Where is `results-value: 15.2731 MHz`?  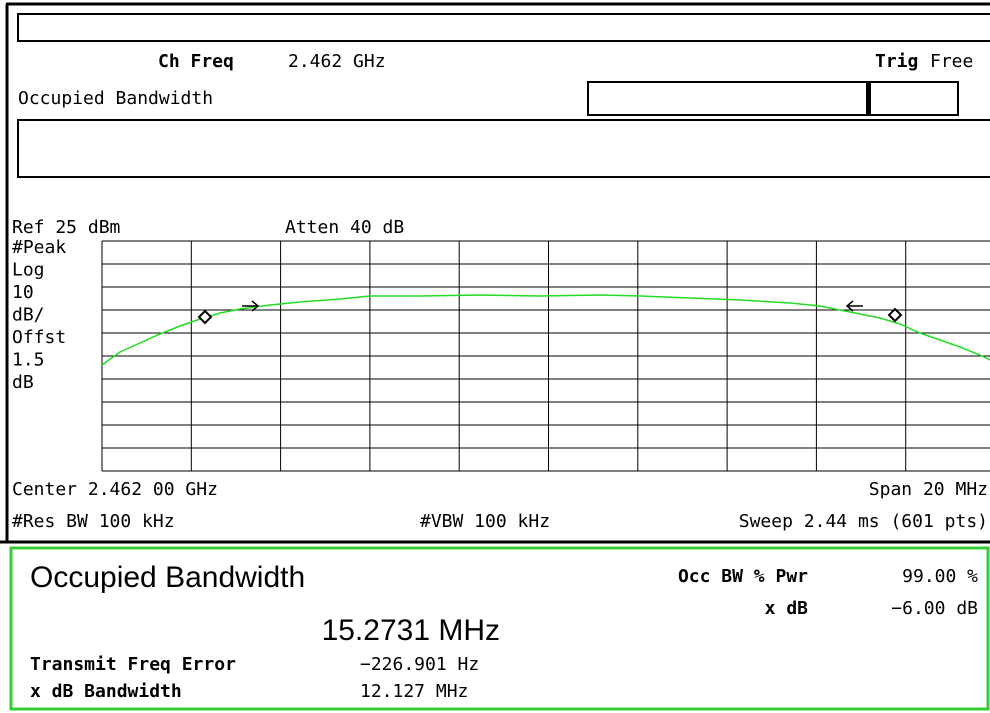
results-value: 15.2731 MHz is located at coordinates (411, 630).